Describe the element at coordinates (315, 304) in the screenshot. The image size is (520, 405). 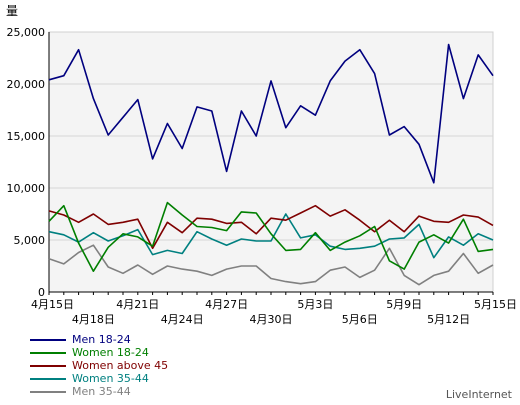
I see `x-tick-label: 5月3日` at that location.